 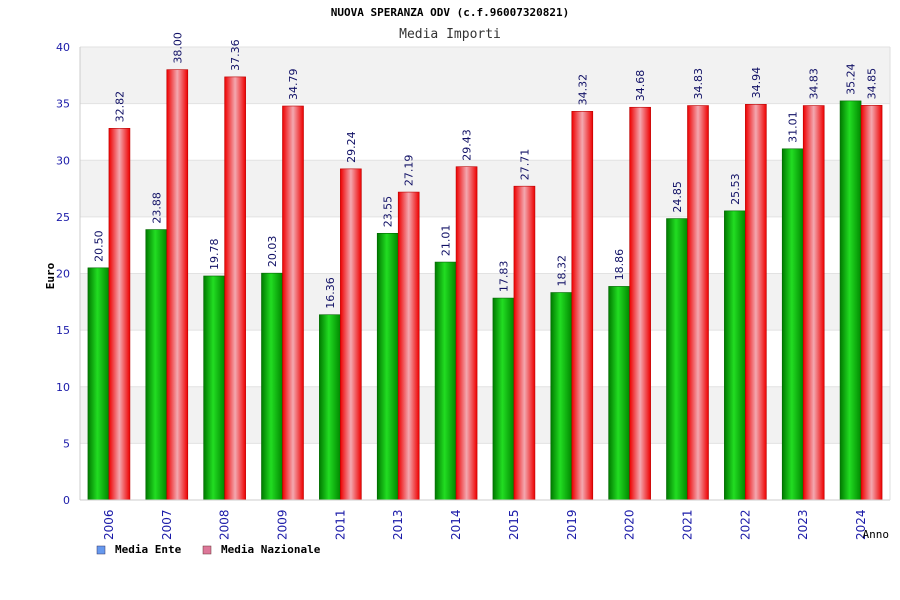 I want to click on legend-swatch-media-ente, so click(x=101, y=550).